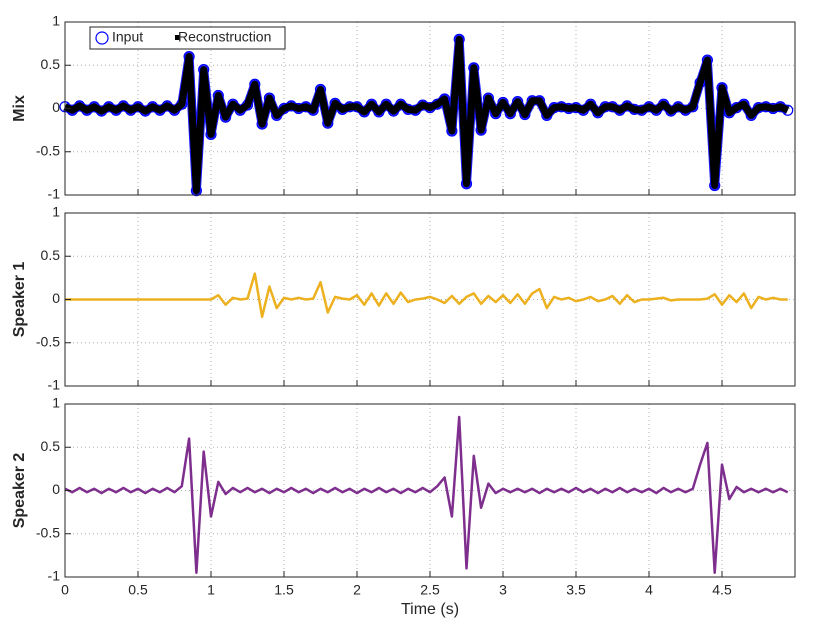  I want to click on x-axis-label: Time (s), so click(430, 609).